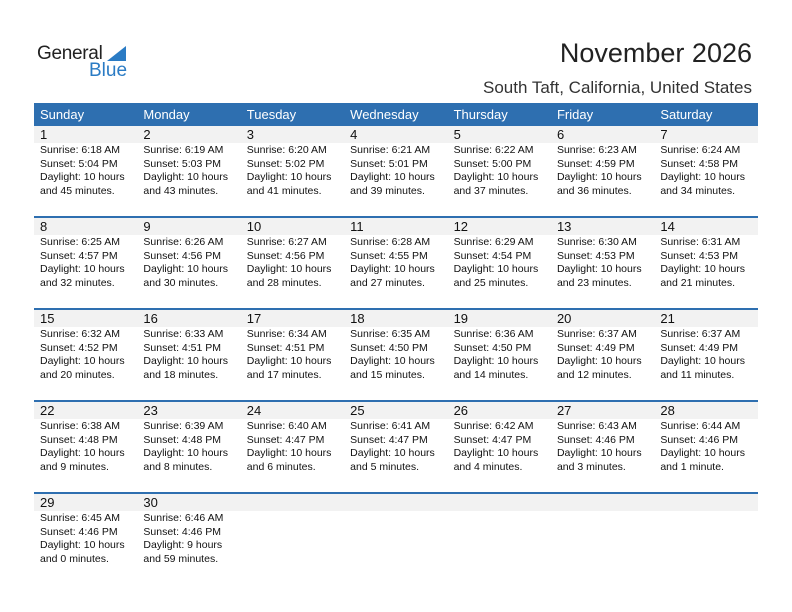  What do you see at coordinates (254, 410) in the screenshot?
I see `day-number: 24` at bounding box center [254, 410].